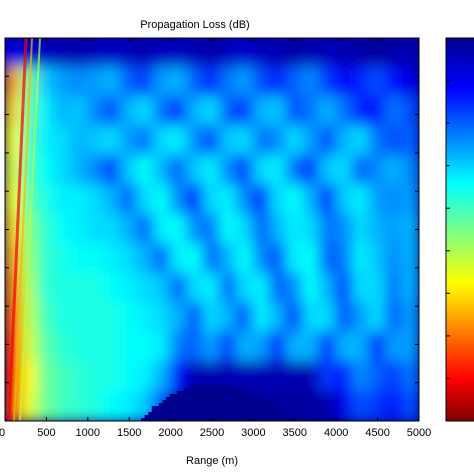 The height and width of the screenshot is (474, 474). What do you see at coordinates (194, 25) in the screenshot?
I see `chart-title: Propagation Loss (dB)` at bounding box center [194, 25].